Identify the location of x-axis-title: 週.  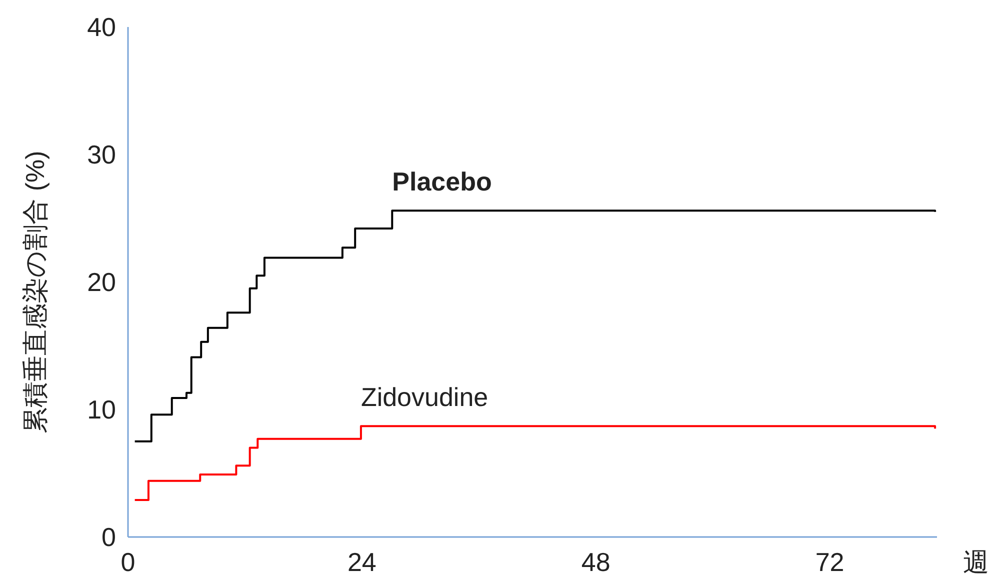
(976, 562).